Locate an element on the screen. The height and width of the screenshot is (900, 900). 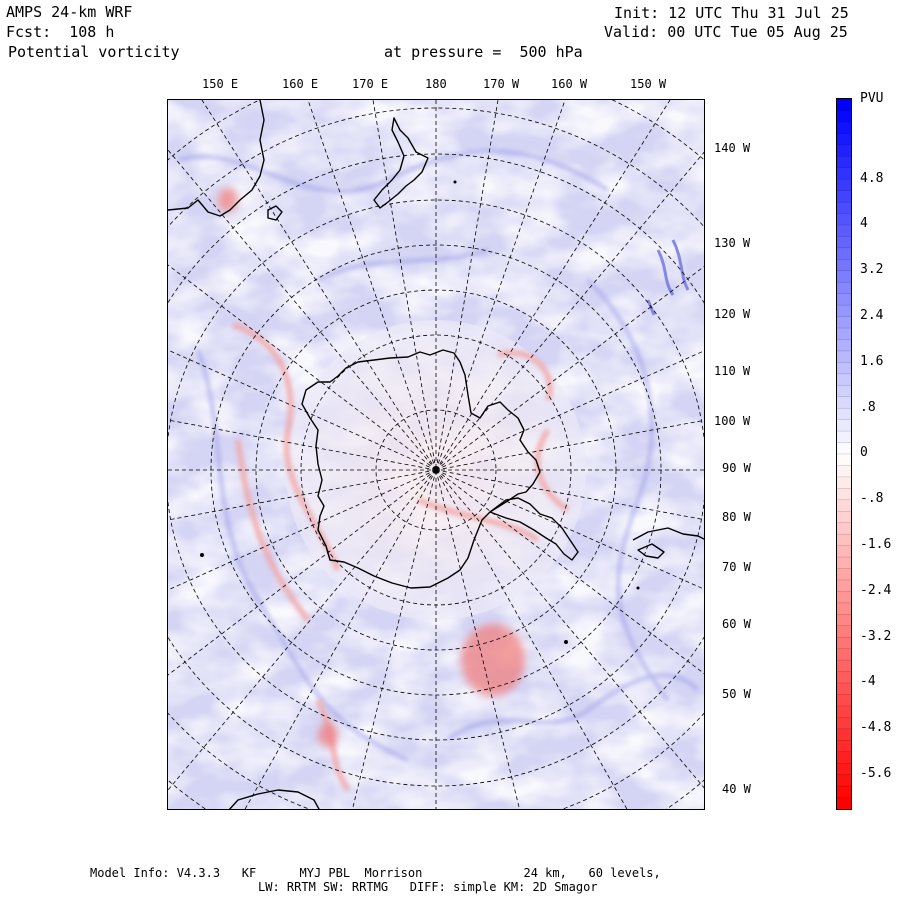
model-name: AMPS 24-km WRF is located at coordinates (69, 12).